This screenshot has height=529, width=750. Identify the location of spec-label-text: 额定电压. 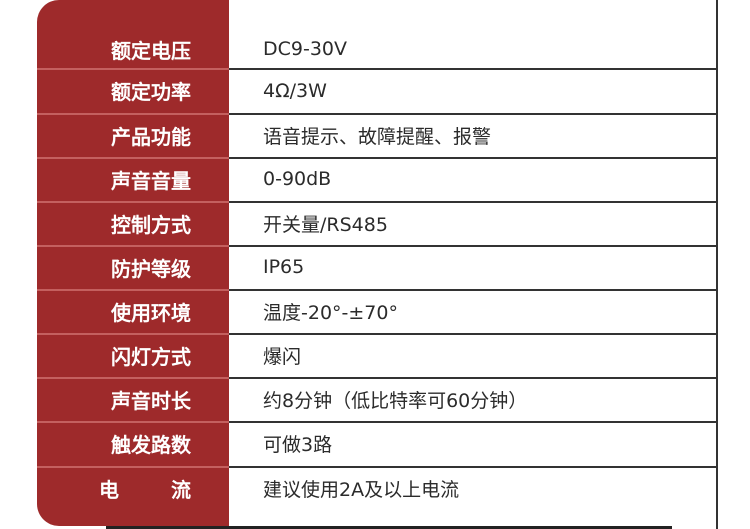
(151, 50).